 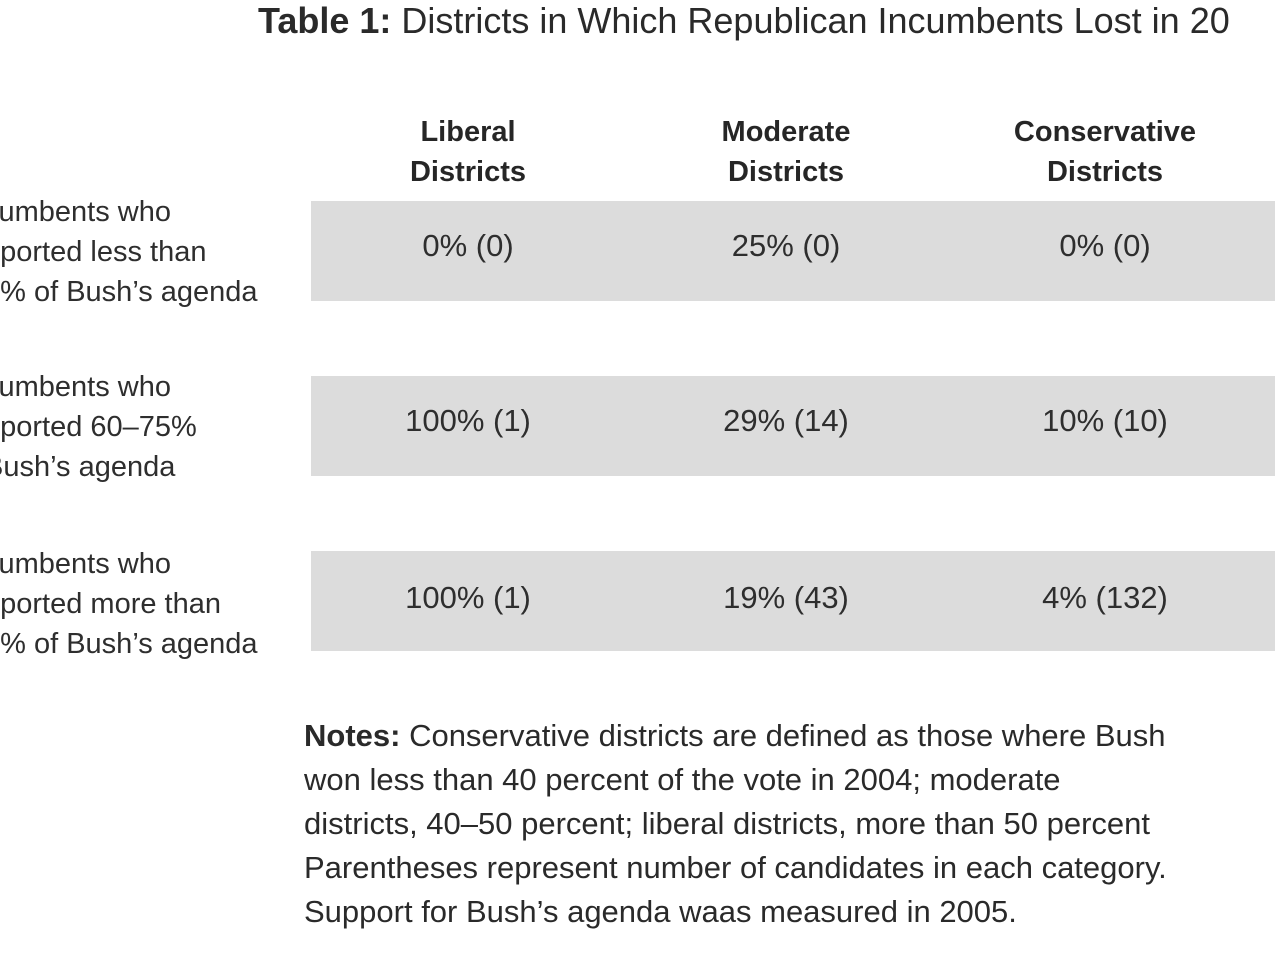 What do you see at coordinates (1105, 597) in the screenshot?
I see `table-cell-conservative: 4% (132)` at bounding box center [1105, 597].